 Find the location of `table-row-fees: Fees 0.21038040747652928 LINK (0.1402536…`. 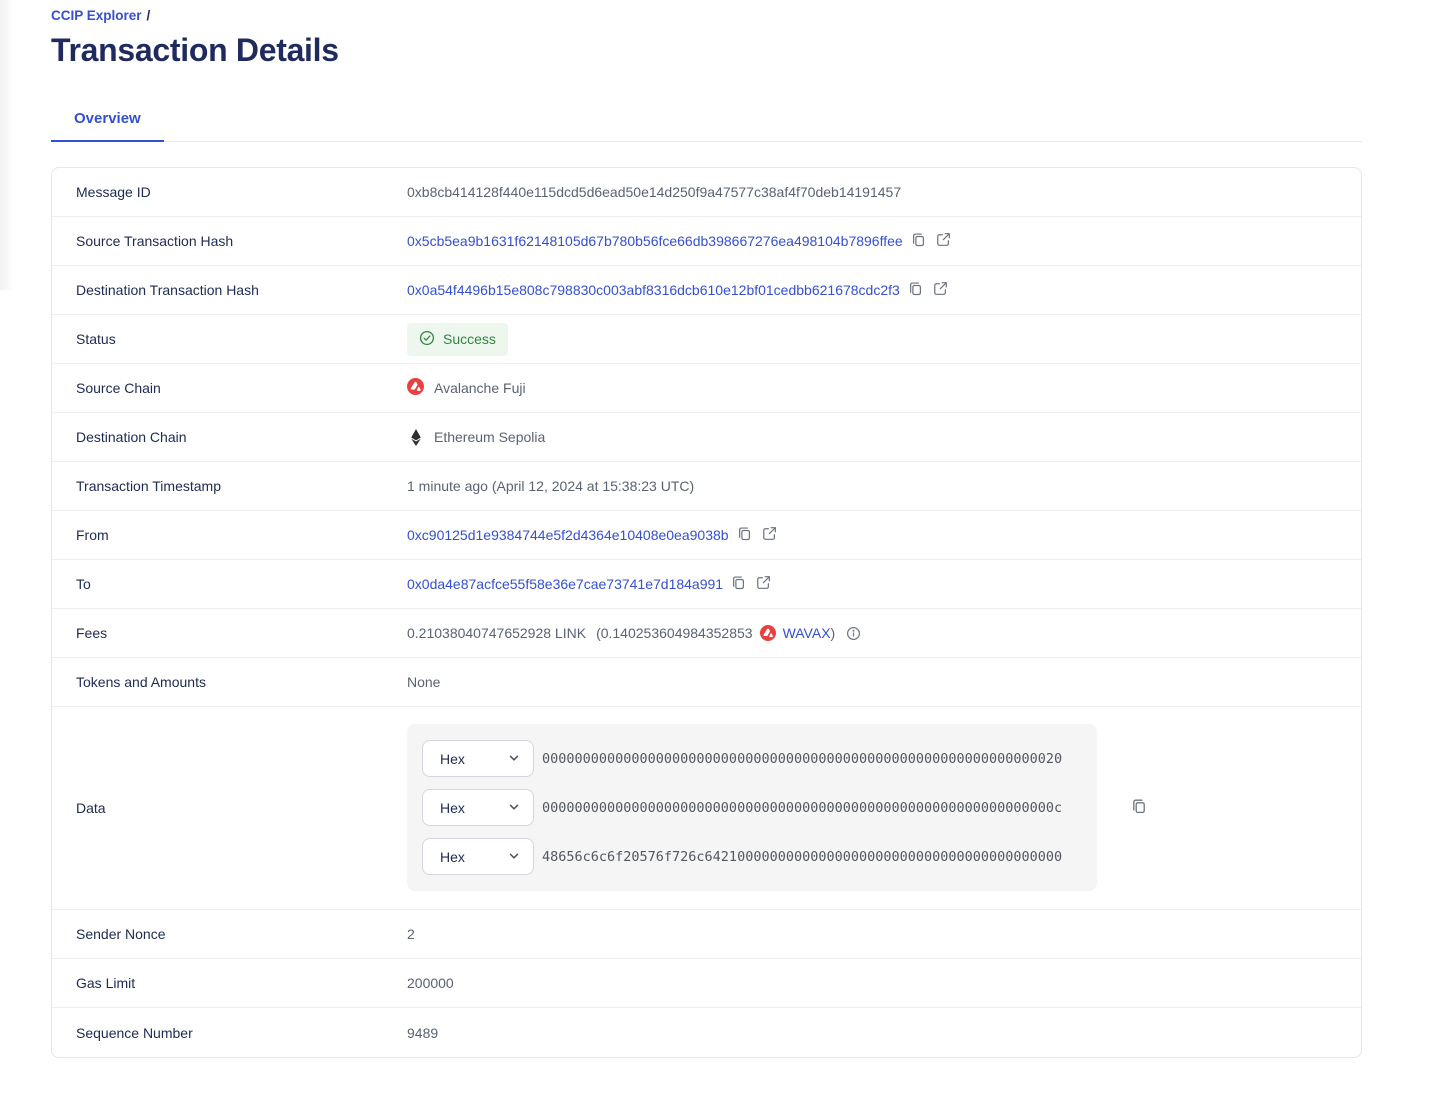

table-row-fees: Fees 0.21038040747652928 LINK (0.1402536… is located at coordinates (706, 633).